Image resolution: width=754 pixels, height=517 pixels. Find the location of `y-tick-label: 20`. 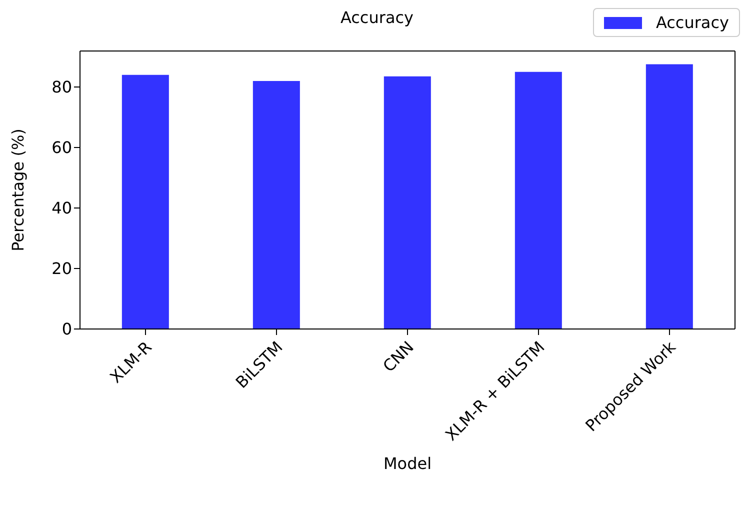

y-tick-label: 20 is located at coordinates (62, 268).